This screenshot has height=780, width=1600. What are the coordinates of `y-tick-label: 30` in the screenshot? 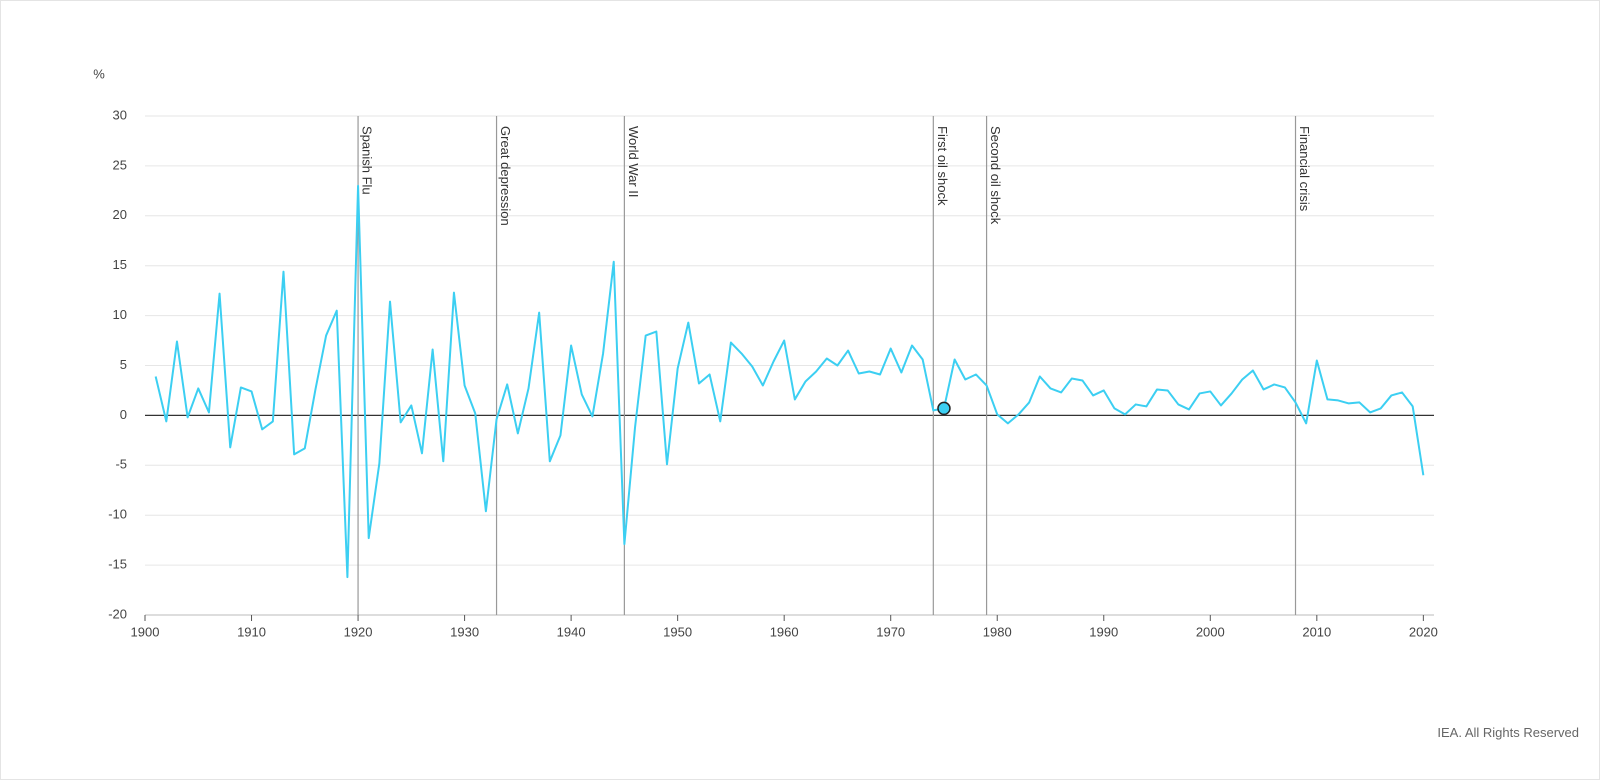 It's located at (120, 114).